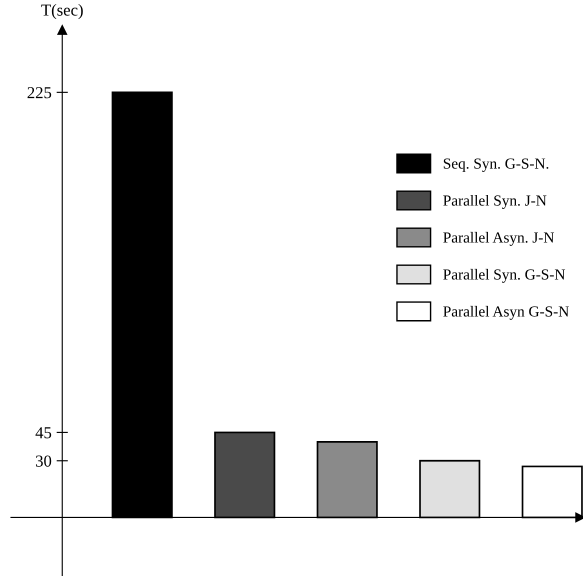  What do you see at coordinates (504, 275) in the screenshot?
I see `legend-label: Parallel Syn. G-S-N` at bounding box center [504, 275].